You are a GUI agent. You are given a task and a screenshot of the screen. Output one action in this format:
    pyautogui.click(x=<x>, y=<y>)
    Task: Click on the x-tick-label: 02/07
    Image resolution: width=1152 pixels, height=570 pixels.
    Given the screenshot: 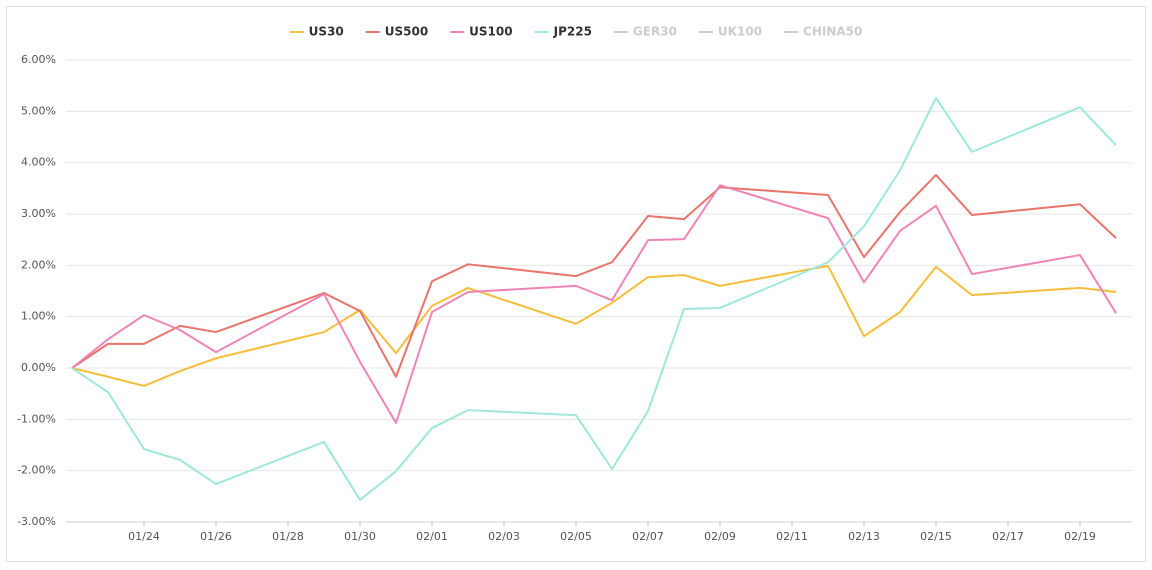 What is the action you would take?
    pyautogui.click(x=648, y=536)
    